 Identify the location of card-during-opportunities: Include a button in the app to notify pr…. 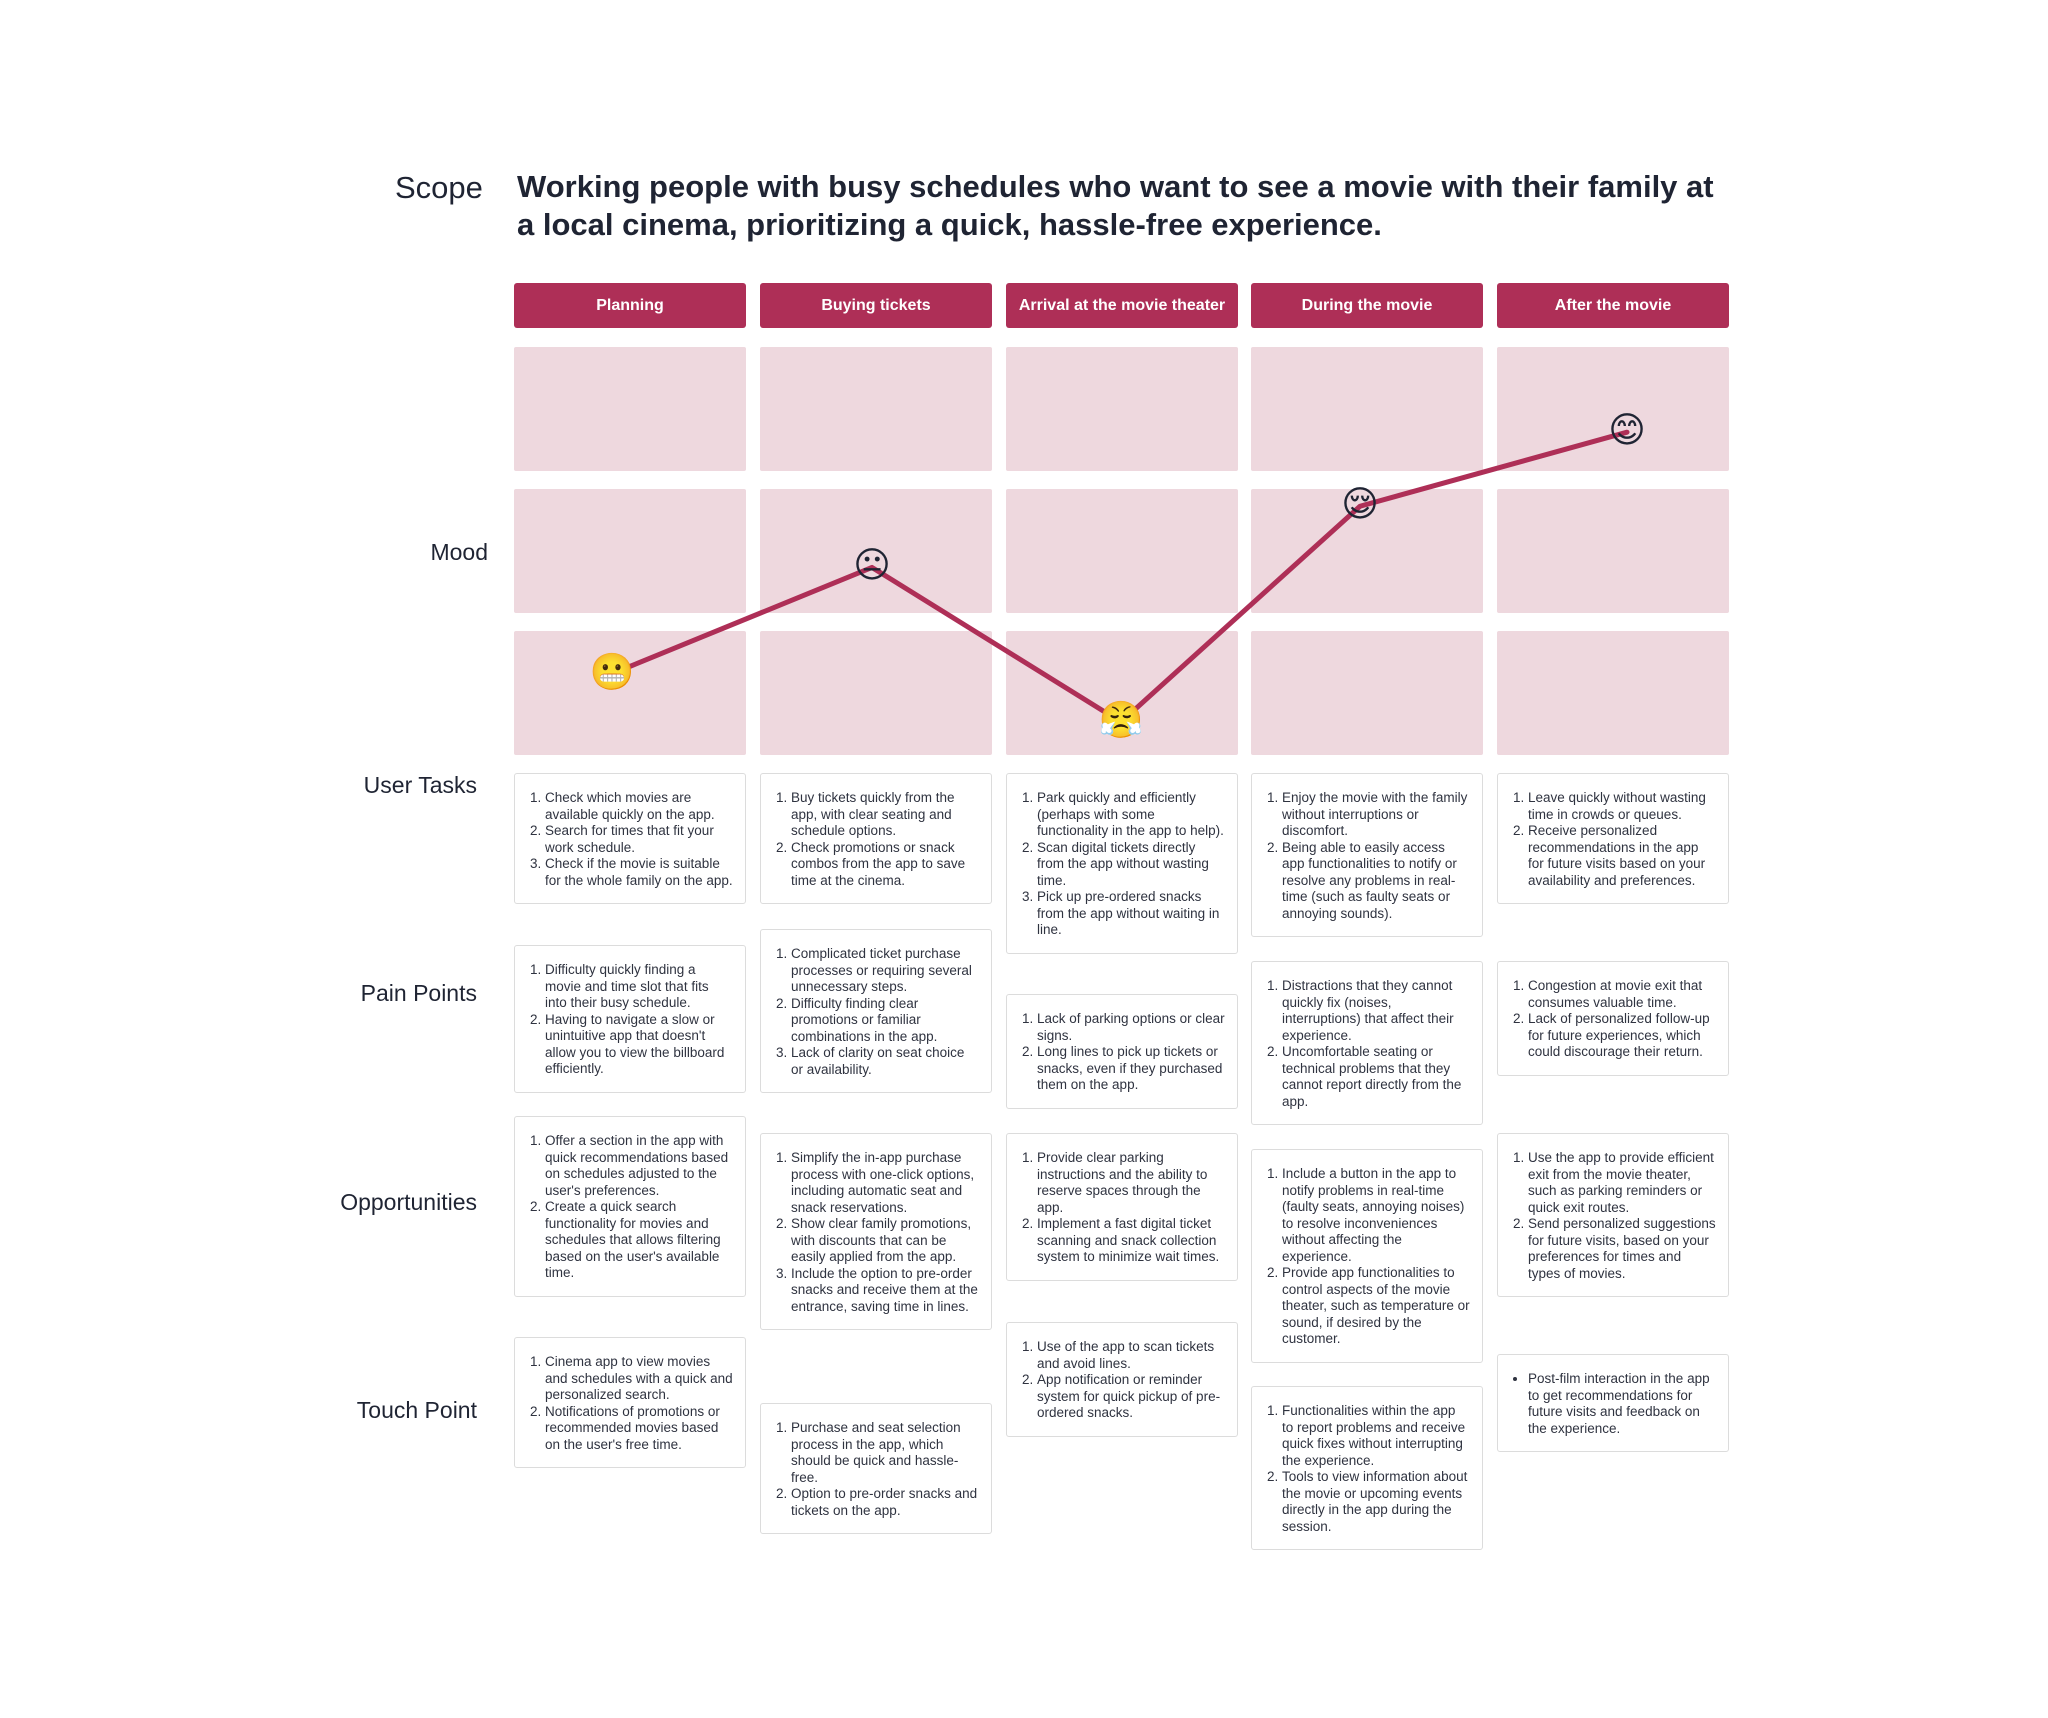
(1367, 1256).